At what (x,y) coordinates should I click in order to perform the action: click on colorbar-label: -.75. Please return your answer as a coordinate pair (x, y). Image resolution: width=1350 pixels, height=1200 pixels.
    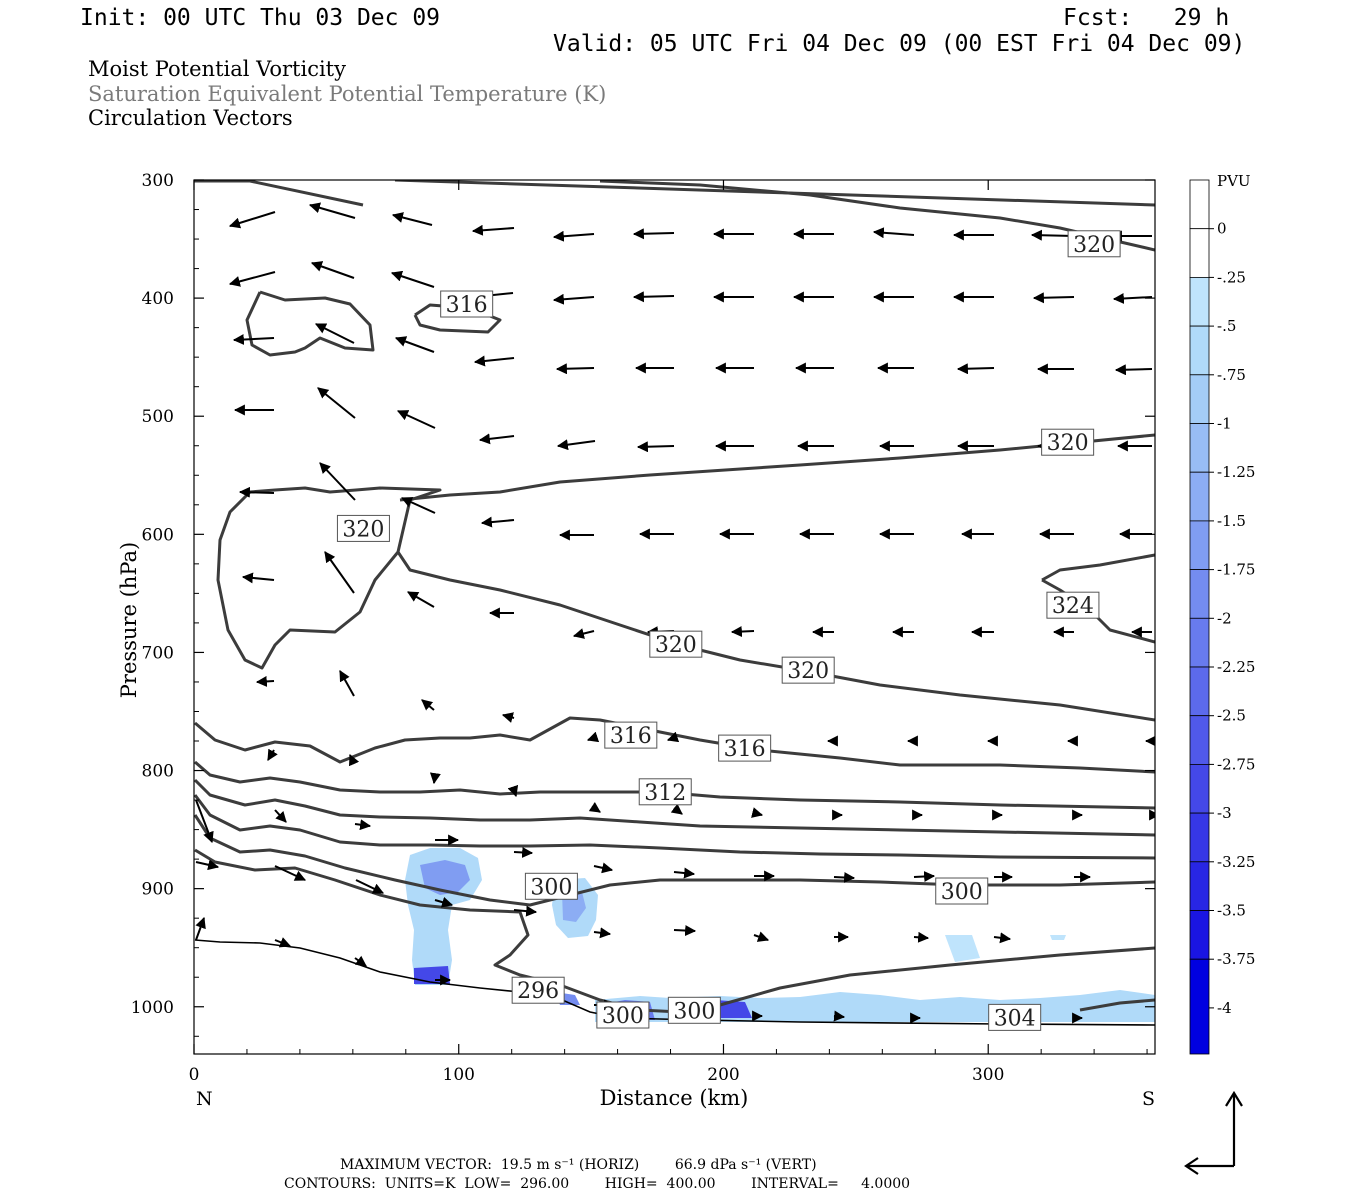
    Looking at the image, I should click on (1231, 375).